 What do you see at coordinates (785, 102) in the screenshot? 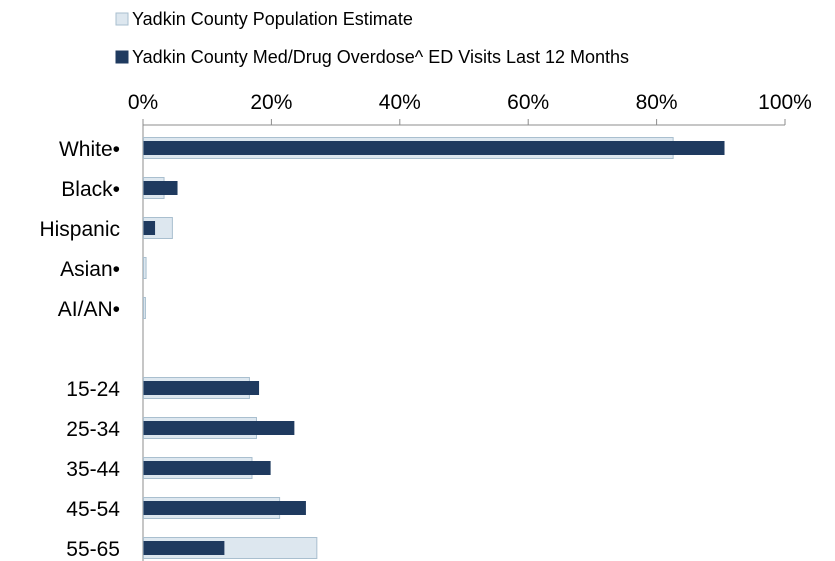
I see `x-tick-label: 100%` at bounding box center [785, 102].